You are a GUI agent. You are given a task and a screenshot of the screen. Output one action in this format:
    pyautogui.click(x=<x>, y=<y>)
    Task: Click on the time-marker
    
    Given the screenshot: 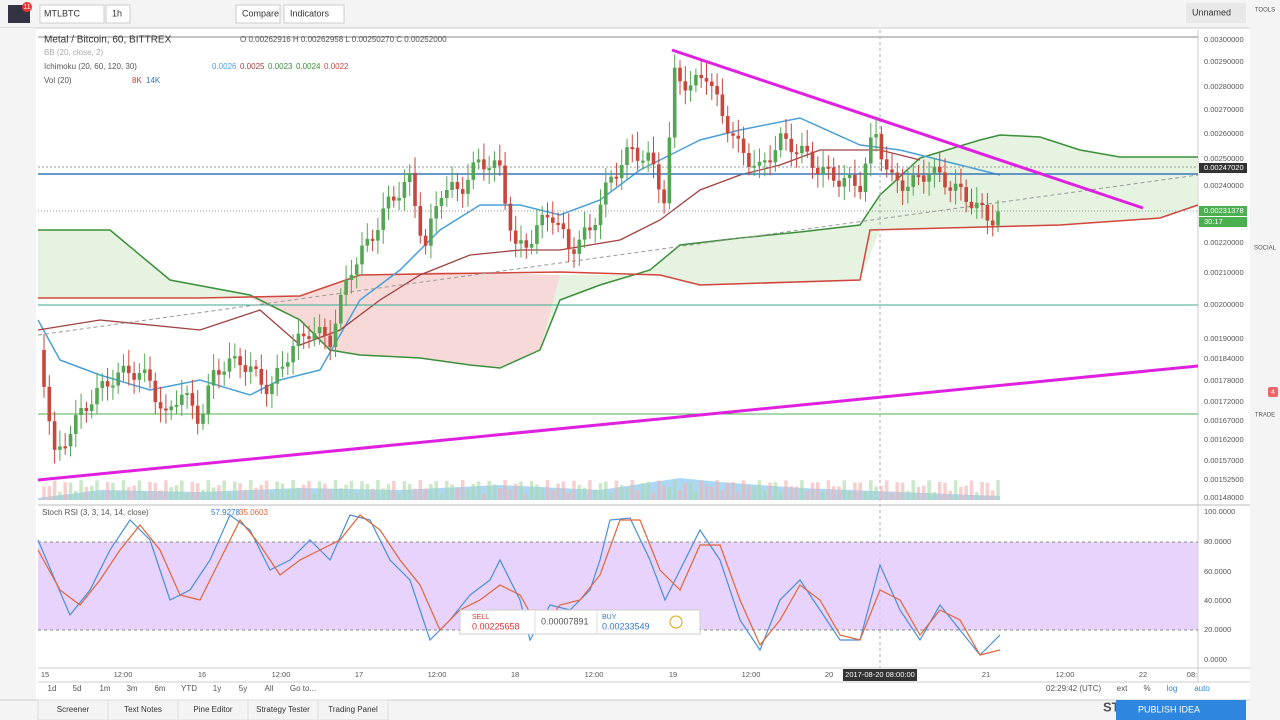 What is the action you would take?
    pyautogui.click(x=880, y=675)
    